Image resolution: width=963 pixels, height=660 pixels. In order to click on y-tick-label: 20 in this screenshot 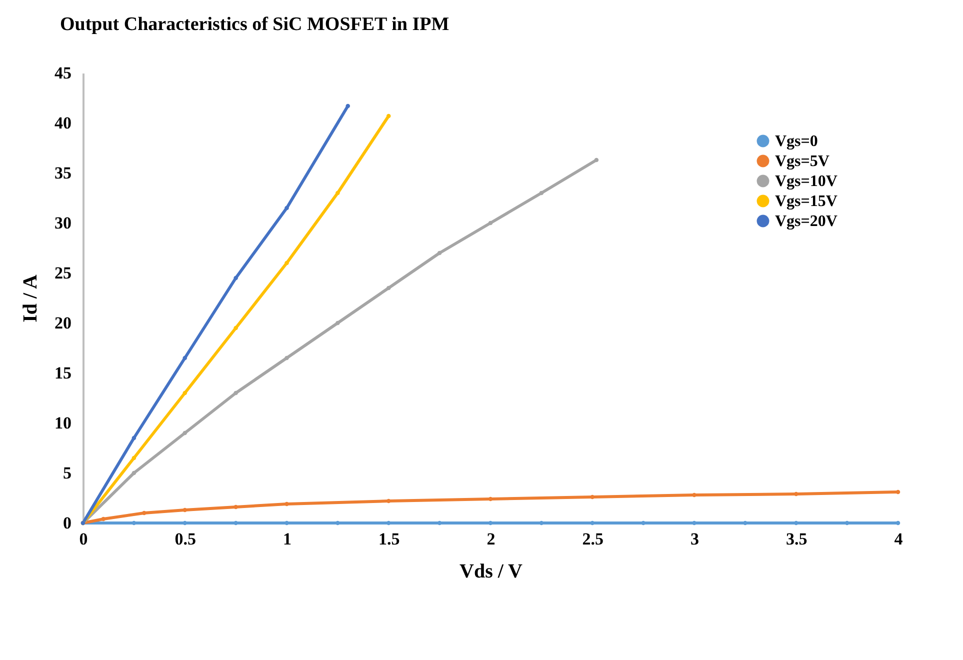, I will do `click(63, 323)`.